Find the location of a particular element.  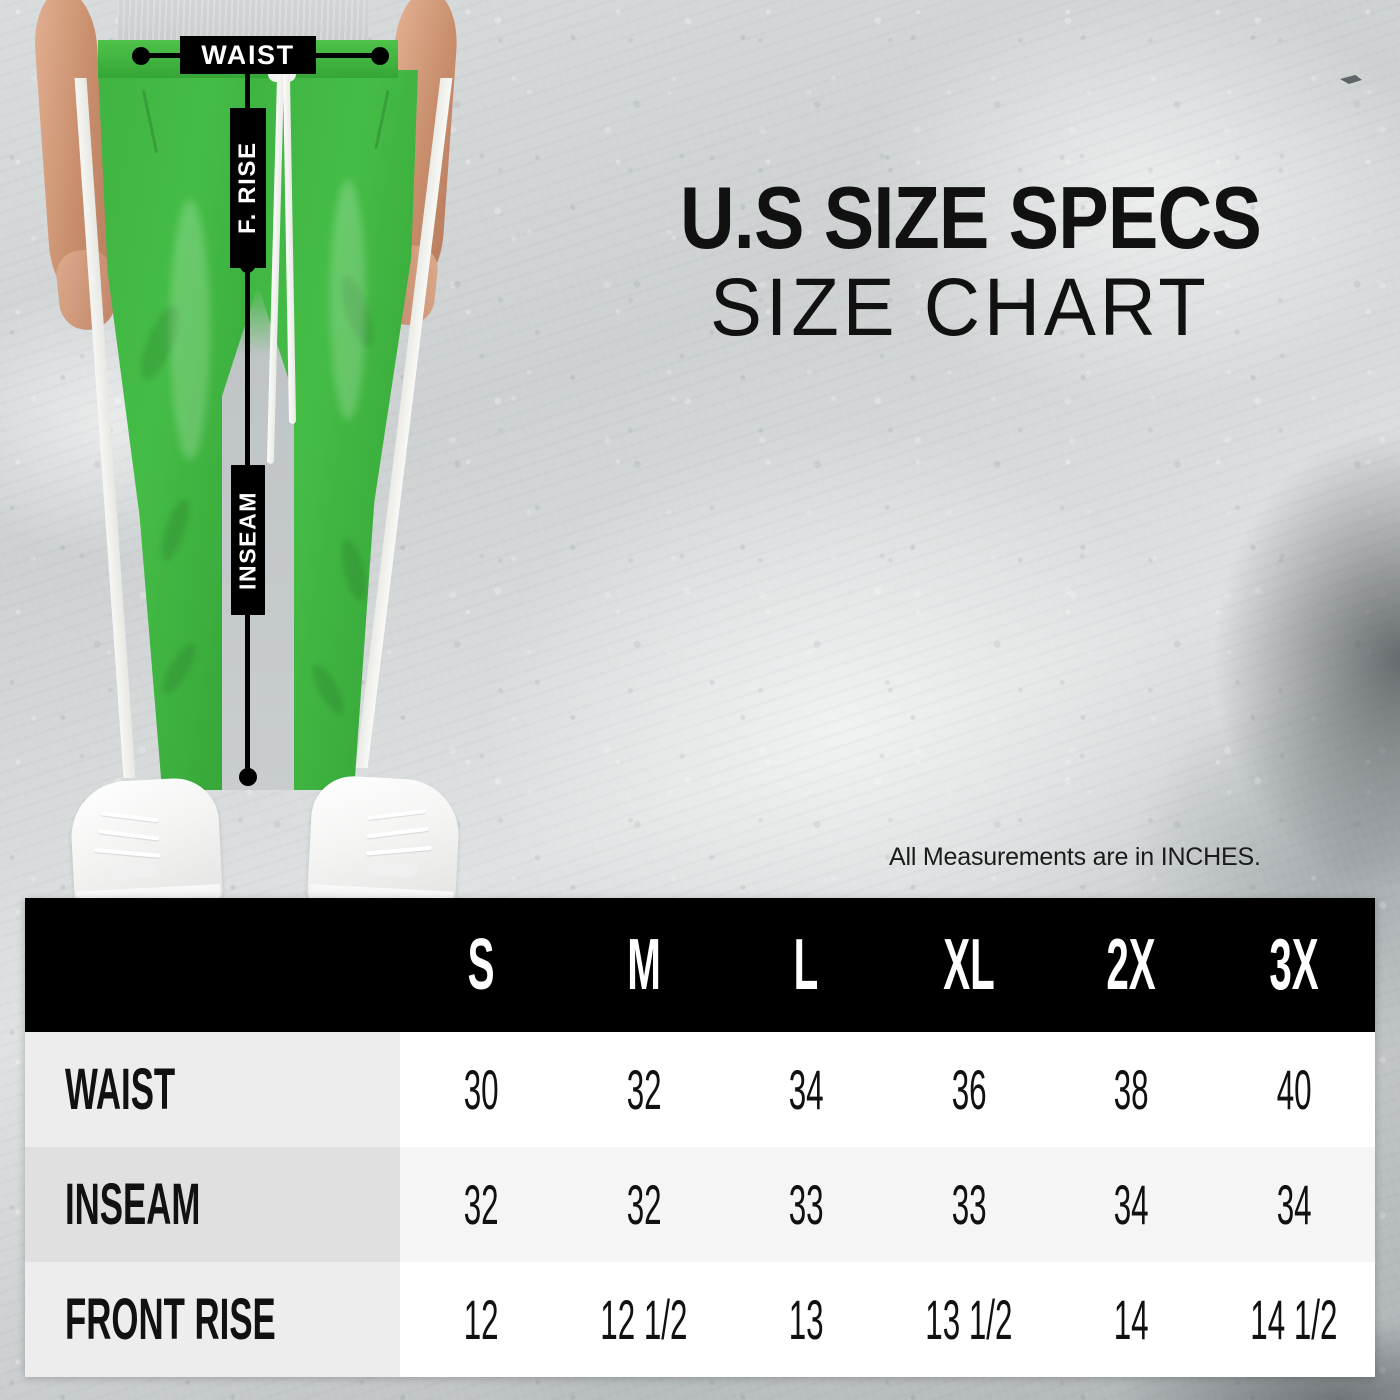

table-row: FRONT RISE 12 12 1/2 13 13 1/2 14 14 1/2 is located at coordinates (700, 1319).